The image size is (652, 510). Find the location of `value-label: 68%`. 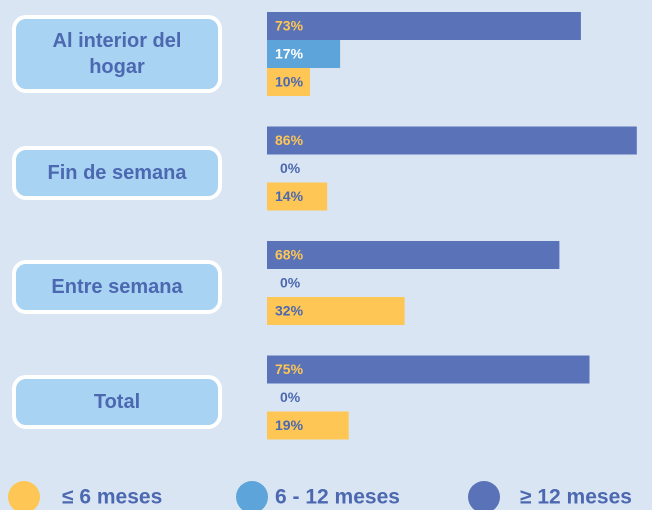

value-label: 68% is located at coordinates (289, 255).